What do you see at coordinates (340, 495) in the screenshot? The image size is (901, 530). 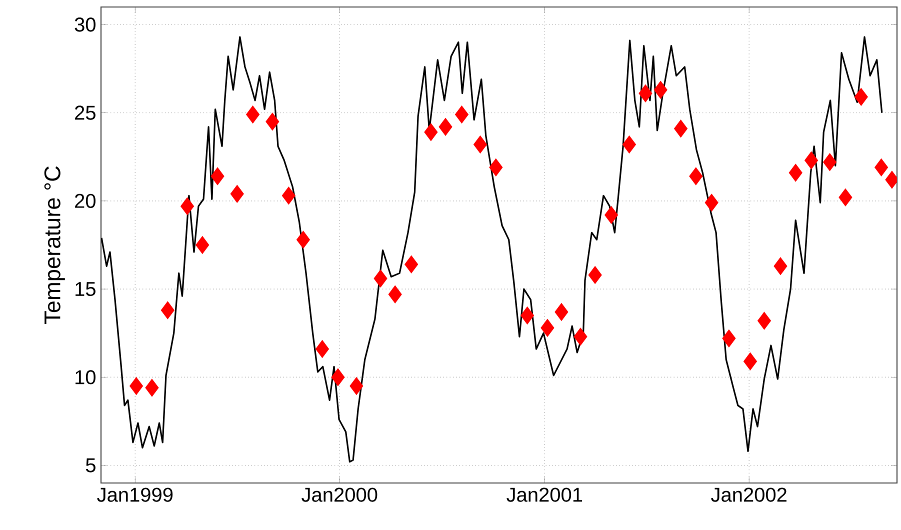 I see `x-tick-label: Jan2000` at bounding box center [340, 495].